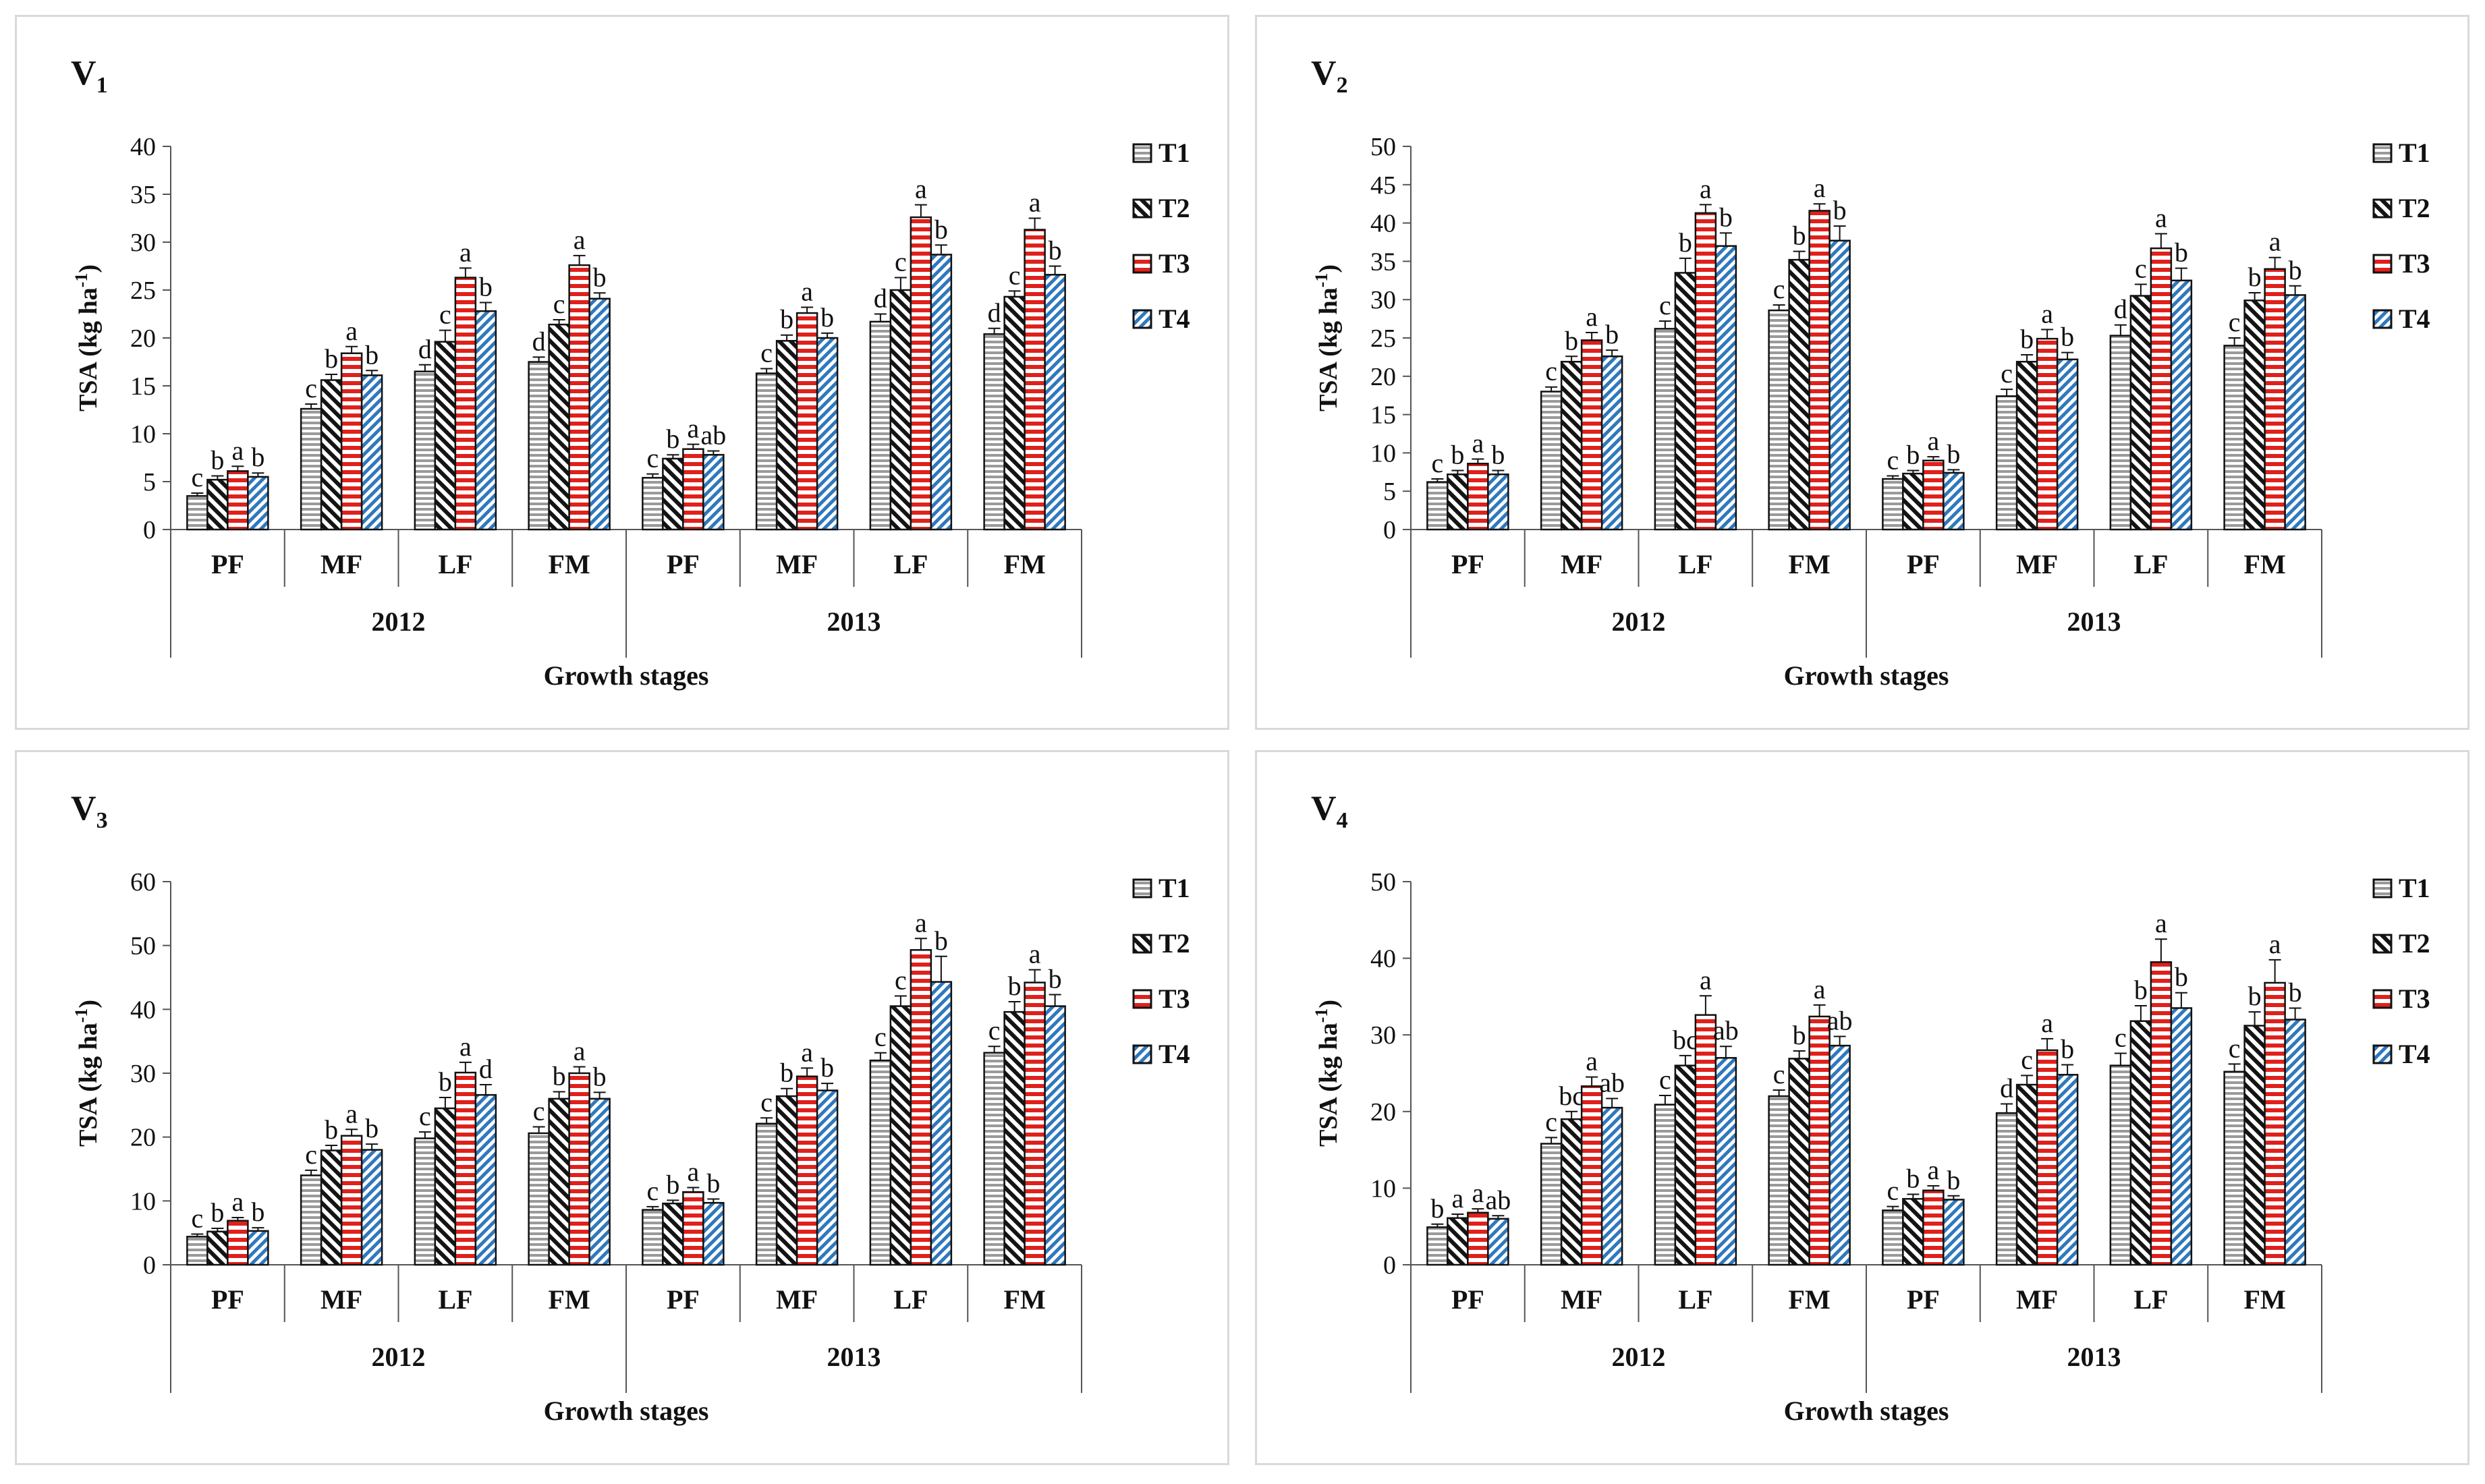  I want to click on legend-label: T1, so click(2414, 153).